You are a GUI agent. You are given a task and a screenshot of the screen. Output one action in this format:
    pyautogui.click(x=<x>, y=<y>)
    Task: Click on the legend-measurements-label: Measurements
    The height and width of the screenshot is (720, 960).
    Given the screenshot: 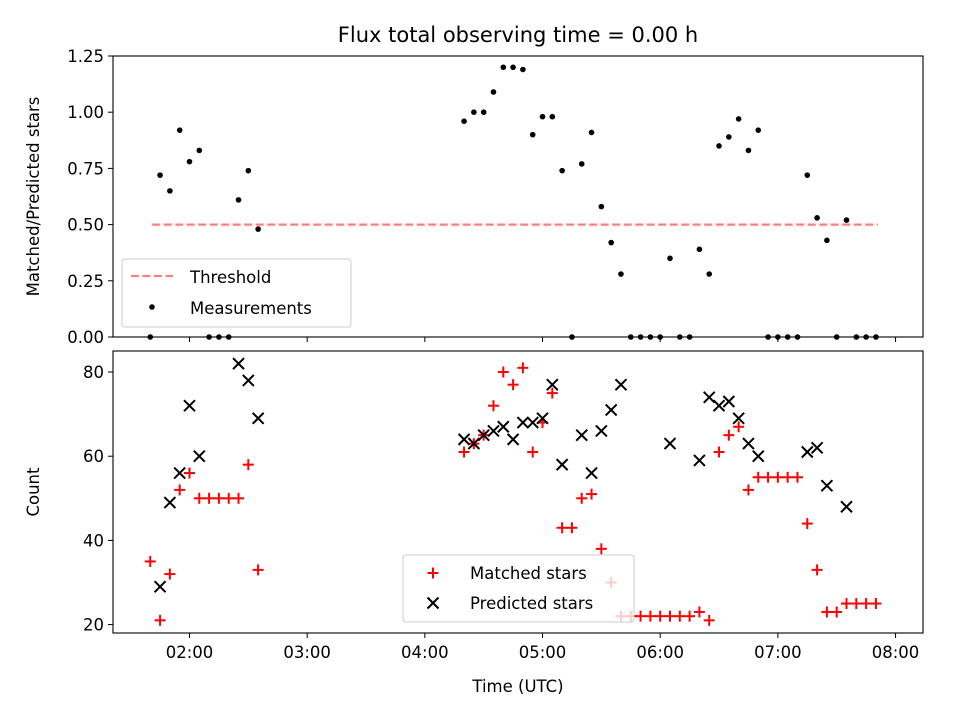 What is the action you would take?
    pyautogui.click(x=251, y=308)
    